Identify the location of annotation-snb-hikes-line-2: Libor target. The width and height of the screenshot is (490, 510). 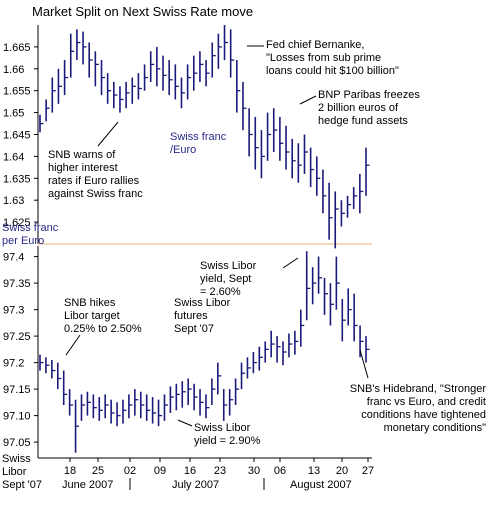
(92, 316).